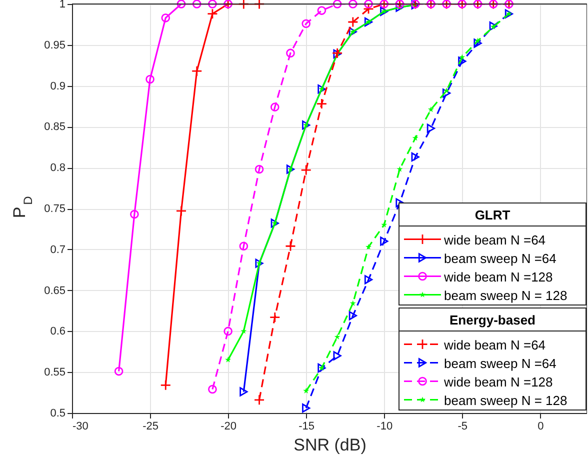 Image resolution: width=588 pixels, height=465 pixels. I want to click on y-tick-label: 0.55, so click(55, 372).